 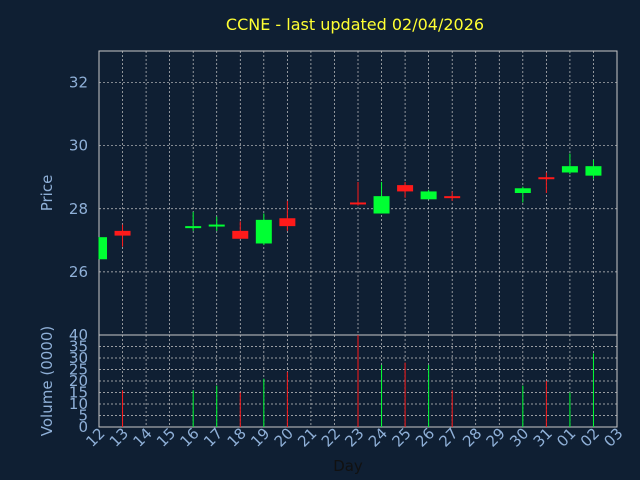 What do you see at coordinates (425, 437) in the screenshot?
I see `x-tick-label: 26` at bounding box center [425, 437].